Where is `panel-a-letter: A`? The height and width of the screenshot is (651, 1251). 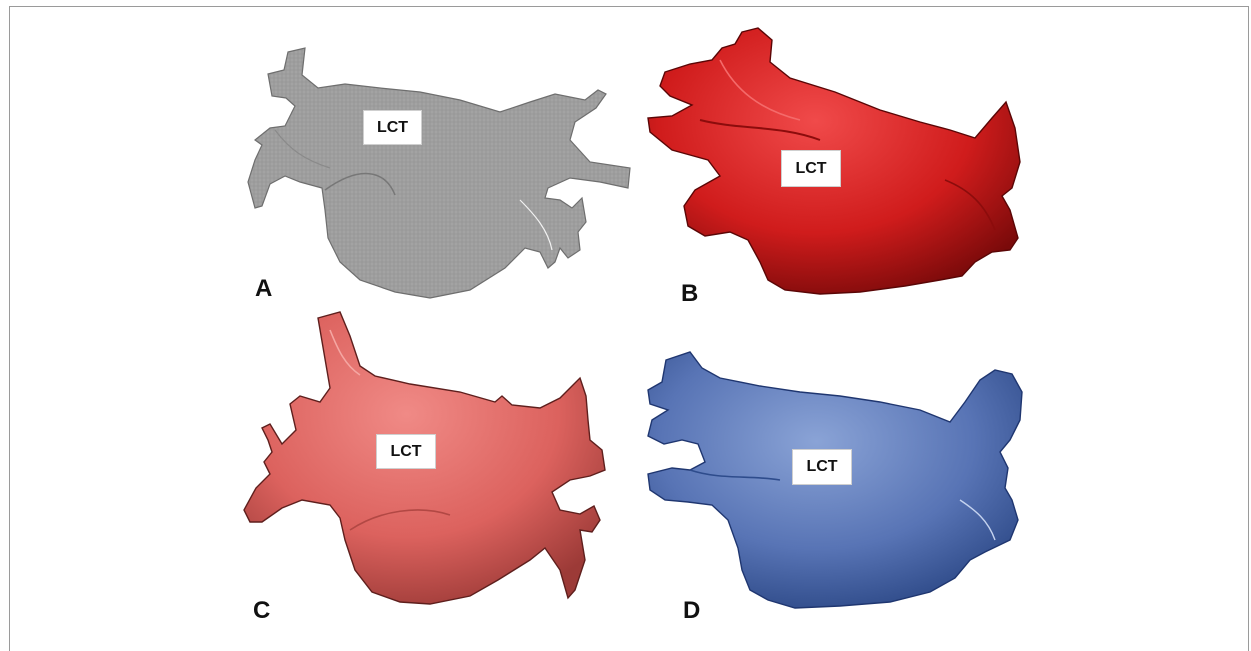 panel-a-letter: A is located at coordinates (264, 288).